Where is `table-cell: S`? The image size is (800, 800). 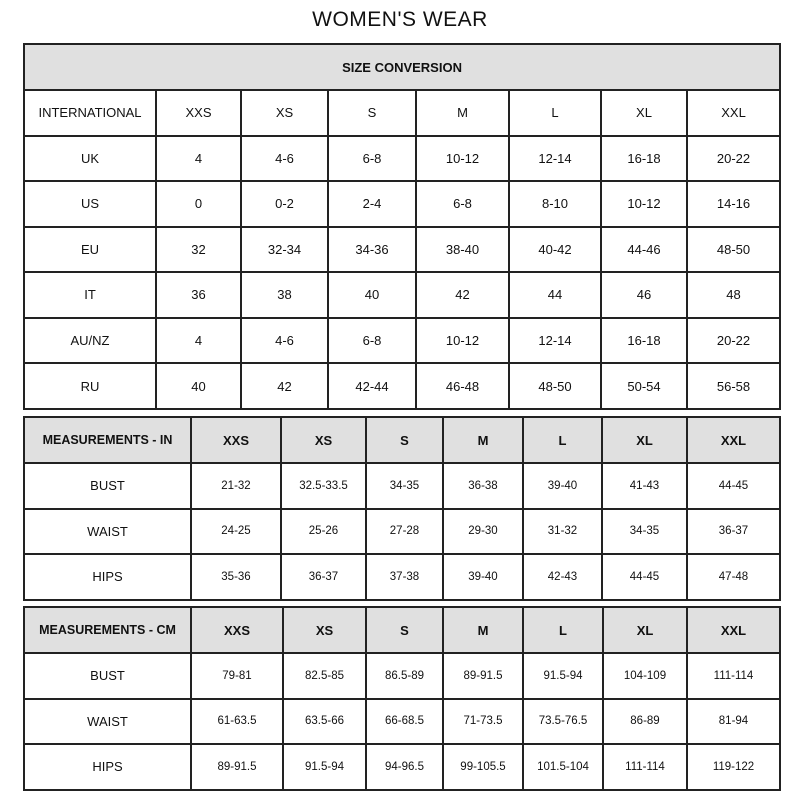
table-cell: S is located at coordinates (372, 113).